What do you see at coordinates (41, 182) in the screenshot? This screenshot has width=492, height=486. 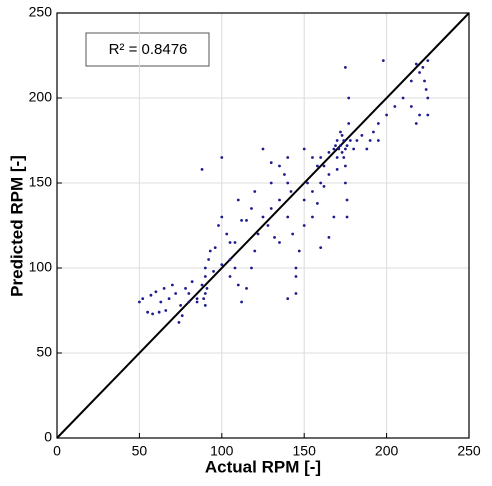 I see `y-tick-label: 150` at bounding box center [41, 182].